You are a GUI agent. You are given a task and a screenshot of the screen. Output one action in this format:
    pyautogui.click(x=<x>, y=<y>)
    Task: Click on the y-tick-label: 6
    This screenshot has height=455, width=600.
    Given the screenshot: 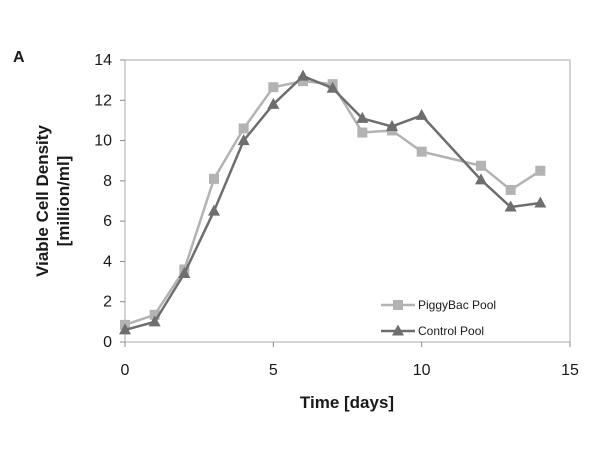 What is the action you would take?
    pyautogui.click(x=107, y=221)
    